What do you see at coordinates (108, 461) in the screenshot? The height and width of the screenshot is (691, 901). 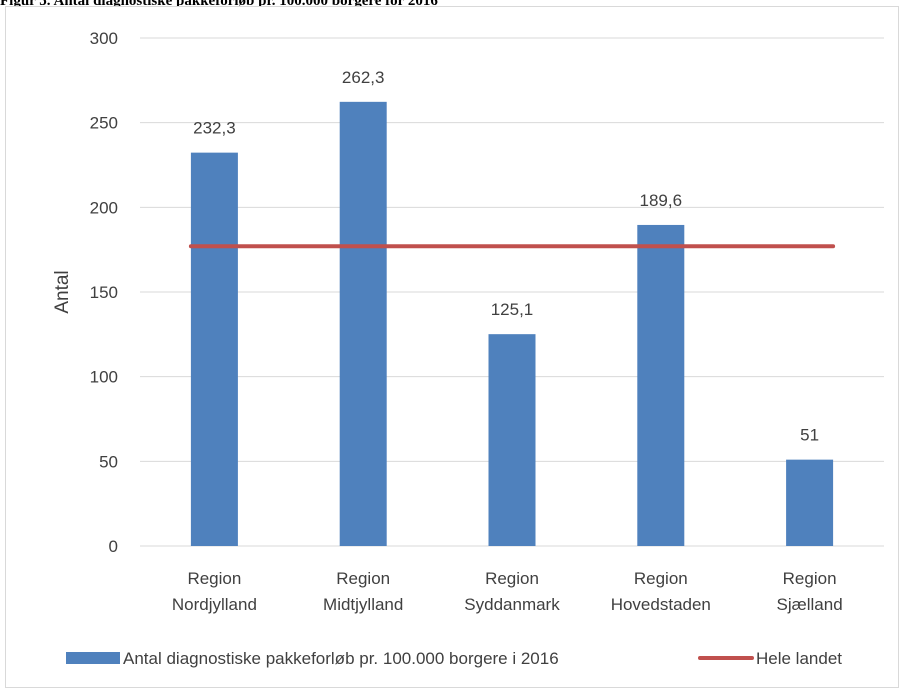 I see `y-tick-label: 50` at bounding box center [108, 461].